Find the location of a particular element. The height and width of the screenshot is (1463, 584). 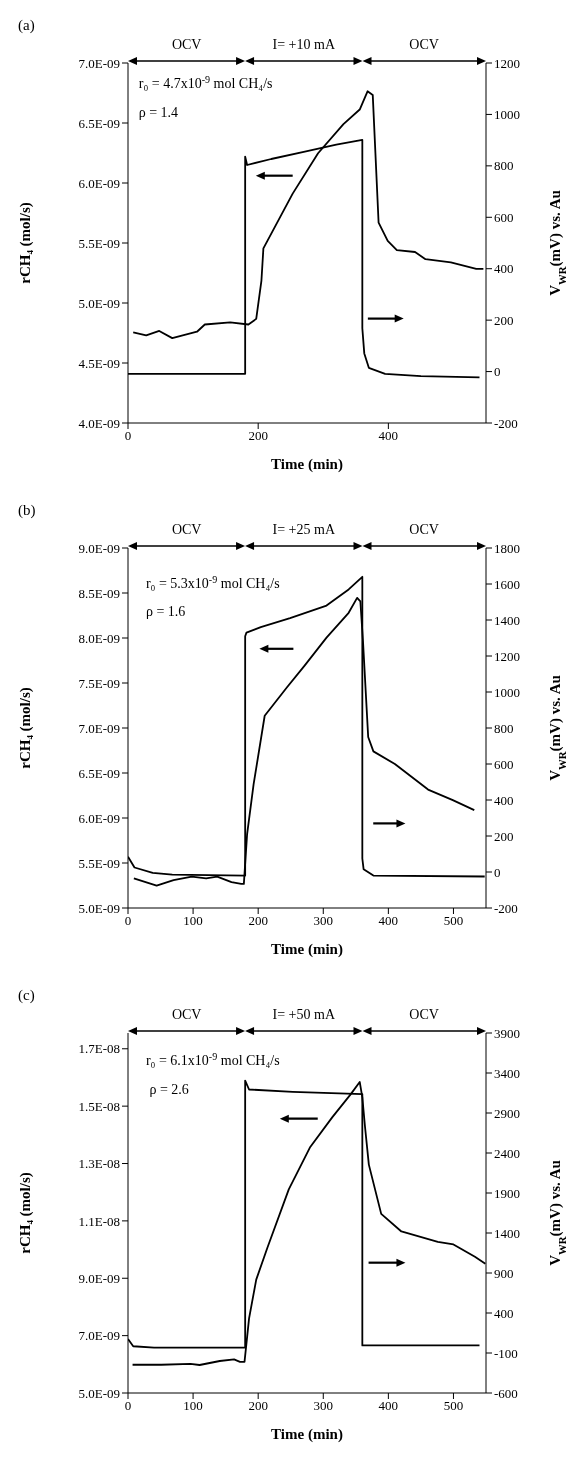

y-tick-label: 8.0E-09 is located at coordinates (99, 638).